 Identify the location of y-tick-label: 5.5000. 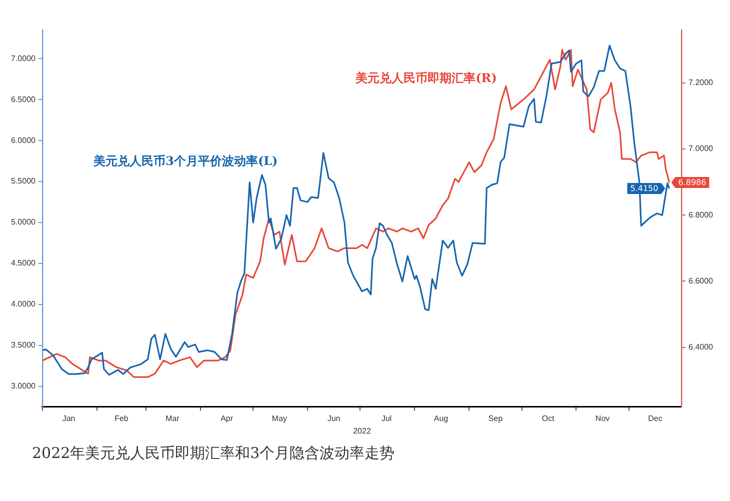
(23, 181).